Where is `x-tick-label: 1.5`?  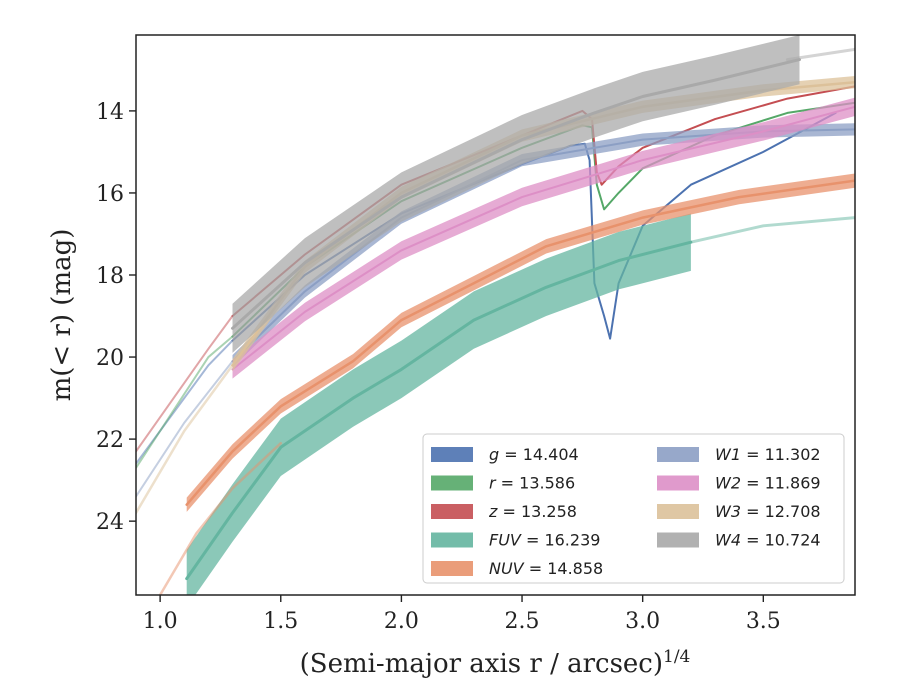 x-tick-label: 1.5 is located at coordinates (280, 621).